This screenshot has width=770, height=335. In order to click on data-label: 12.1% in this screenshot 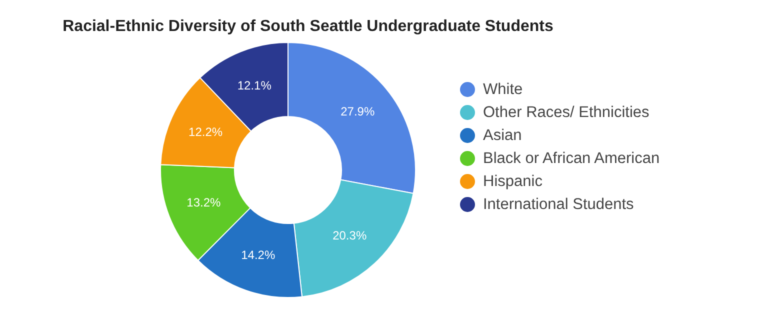, I will do `click(254, 85)`.